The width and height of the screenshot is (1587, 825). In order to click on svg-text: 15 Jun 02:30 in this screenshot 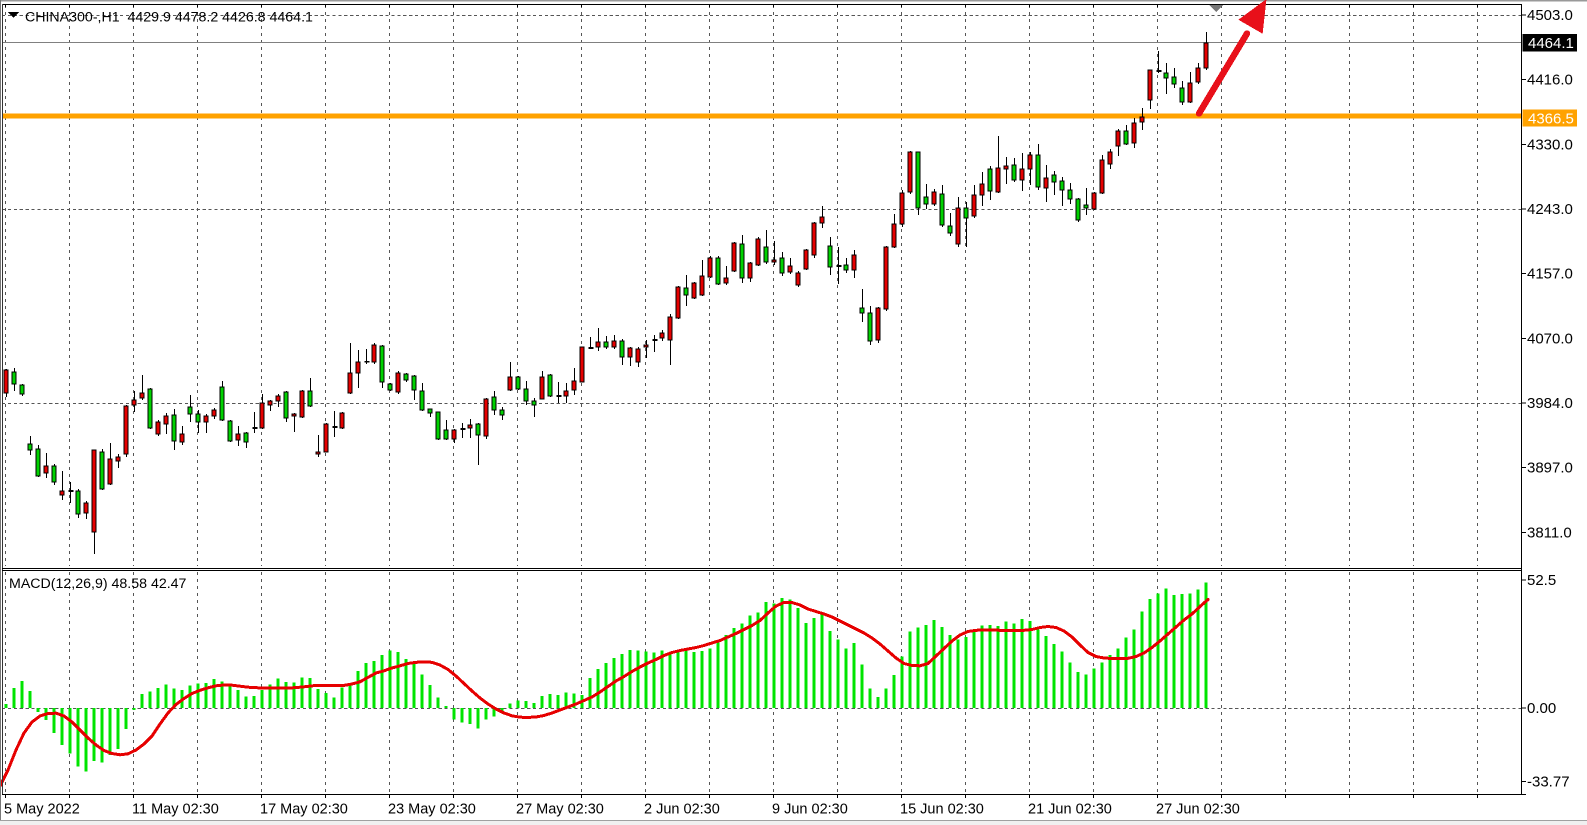, I will do `click(942, 810)`.